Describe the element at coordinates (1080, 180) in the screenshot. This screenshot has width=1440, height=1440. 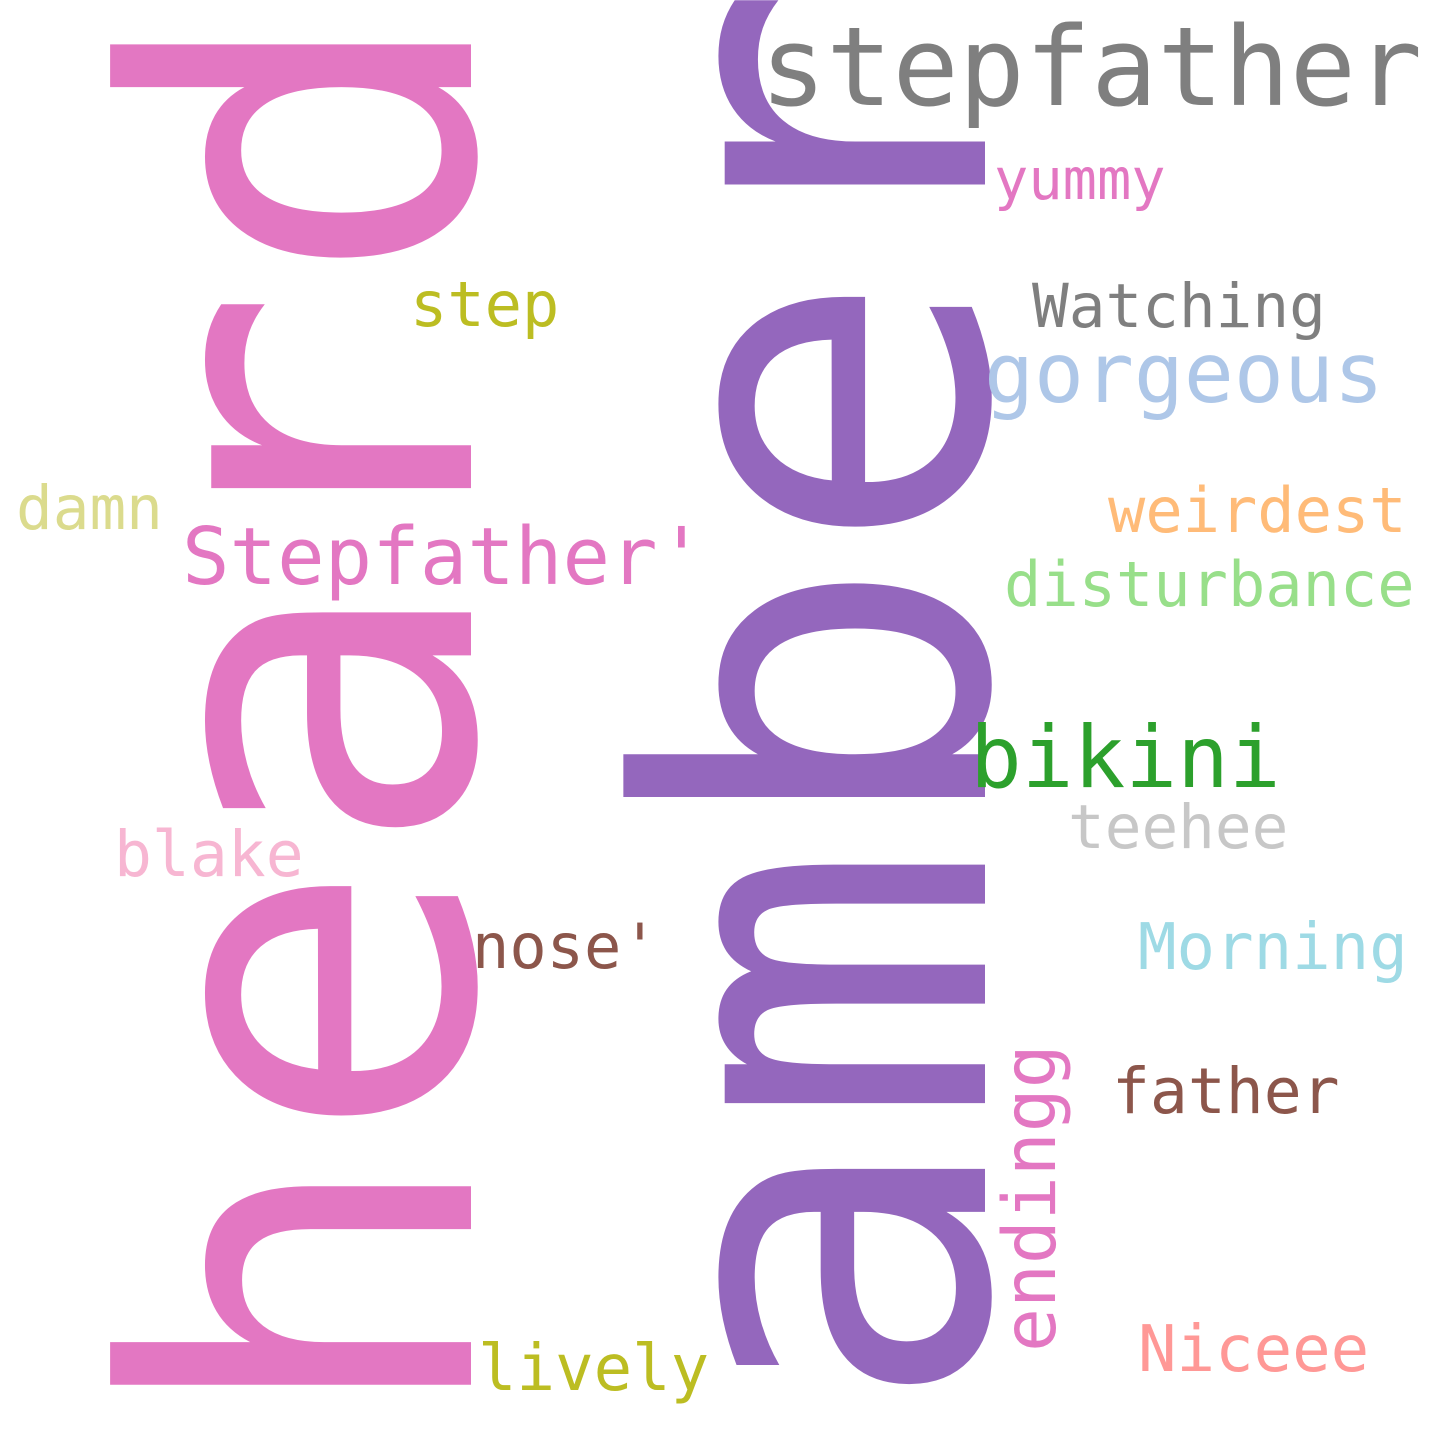
I see `word-yummy: yummy` at that location.